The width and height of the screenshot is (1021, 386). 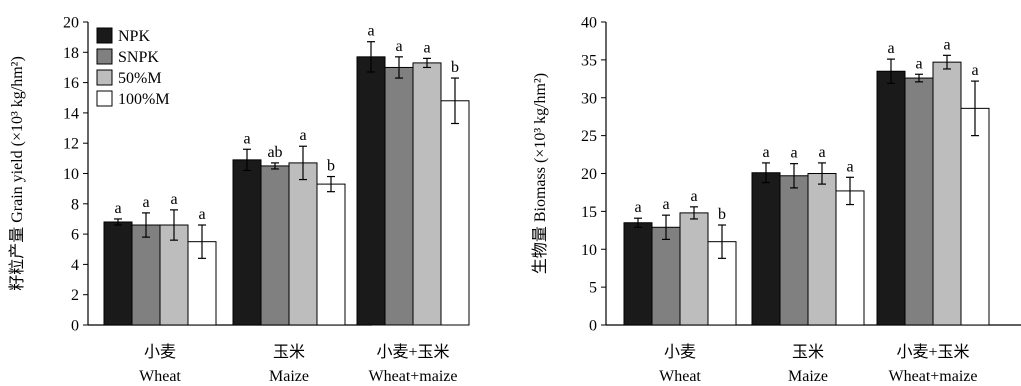 I want to click on y-tick-label: 35, so click(x=589, y=60).